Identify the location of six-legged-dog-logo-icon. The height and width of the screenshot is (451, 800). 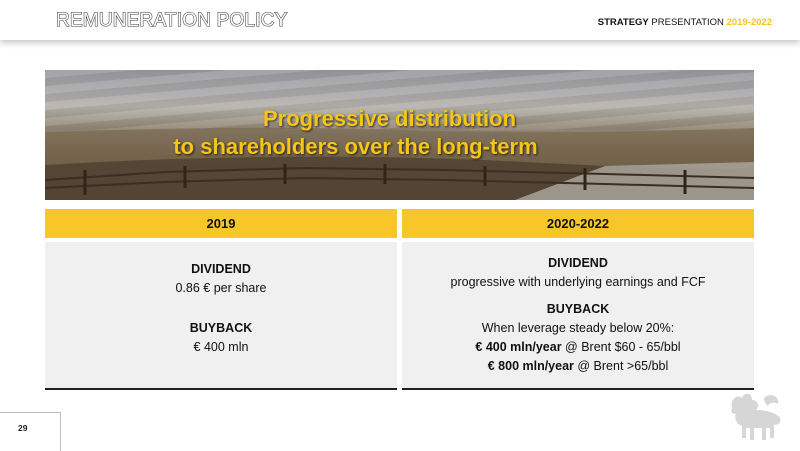
(755, 419).